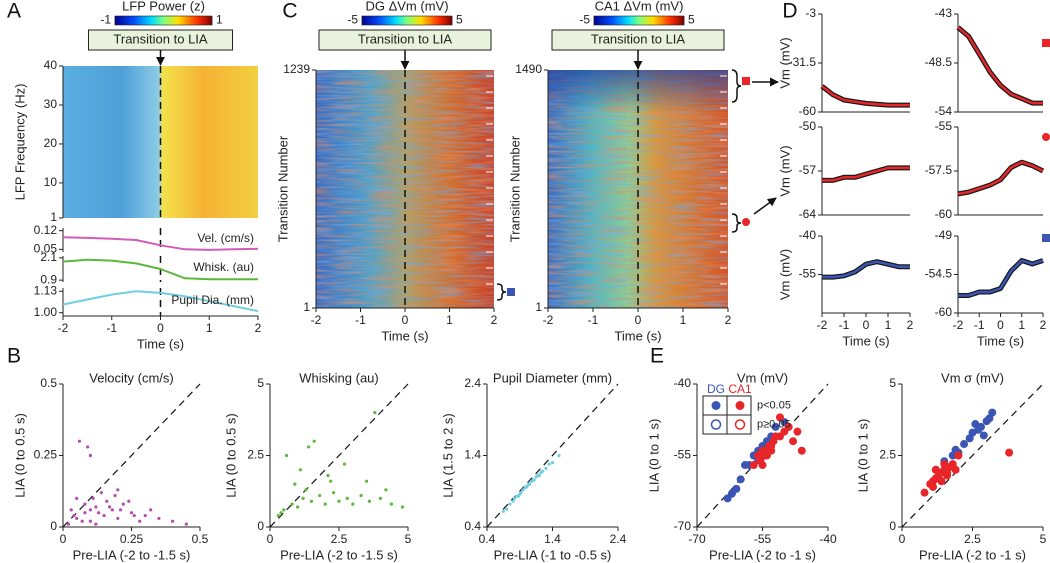 The image size is (1050, 563). What do you see at coordinates (14, 11) in the screenshot?
I see `panel-label: A` at bounding box center [14, 11].